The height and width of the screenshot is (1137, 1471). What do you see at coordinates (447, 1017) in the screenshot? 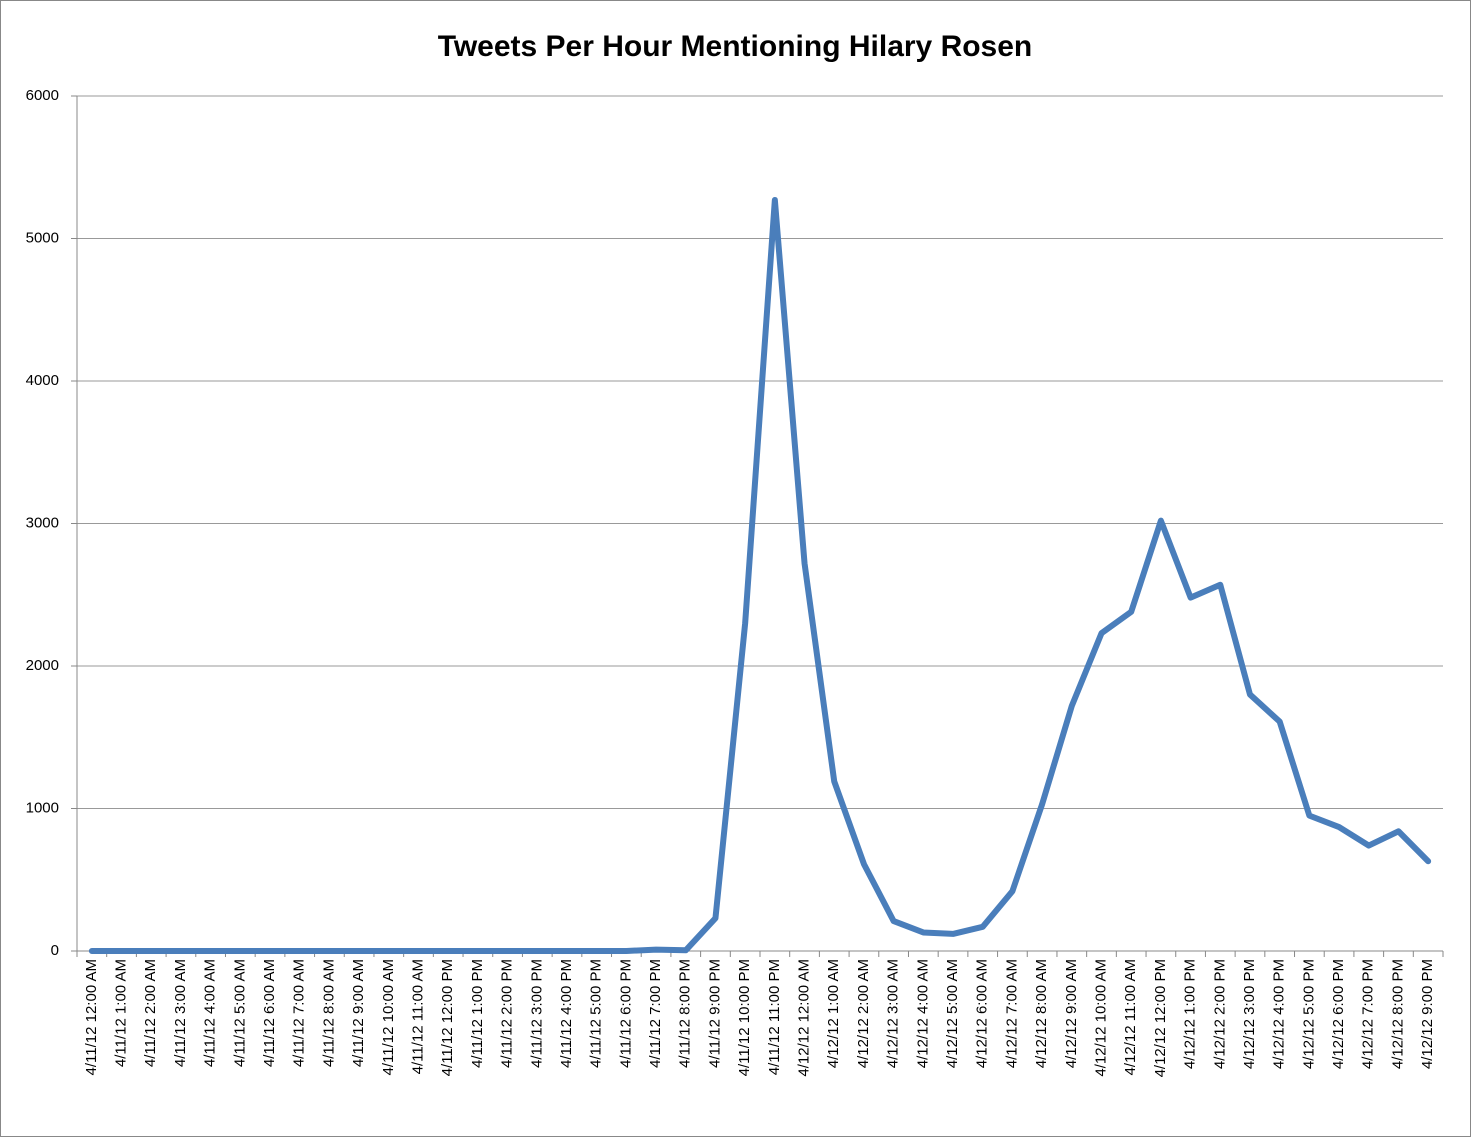
I see `x-tick-label: 4/11/12 12:00 PM` at bounding box center [447, 1017].